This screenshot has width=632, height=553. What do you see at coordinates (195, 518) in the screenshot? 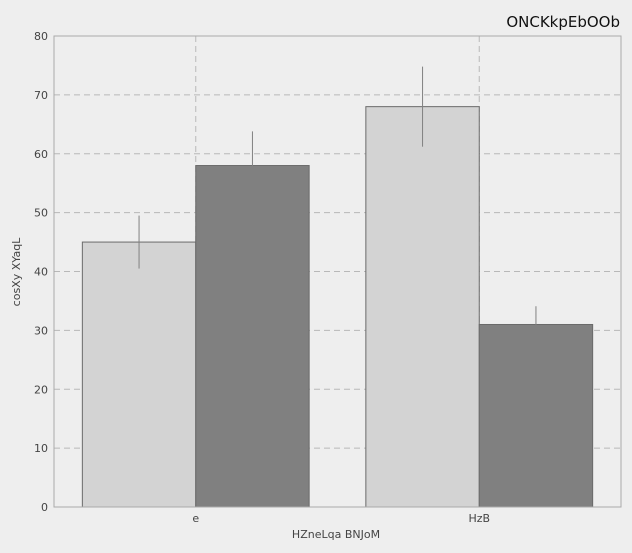
I see `x-tick-label: e` at bounding box center [195, 518].